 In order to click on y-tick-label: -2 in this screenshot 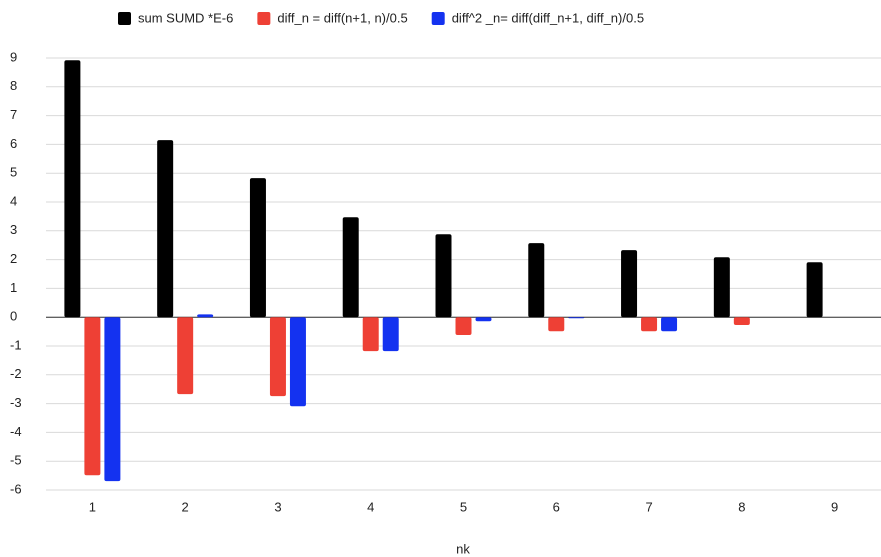, I will do `click(16, 373)`.